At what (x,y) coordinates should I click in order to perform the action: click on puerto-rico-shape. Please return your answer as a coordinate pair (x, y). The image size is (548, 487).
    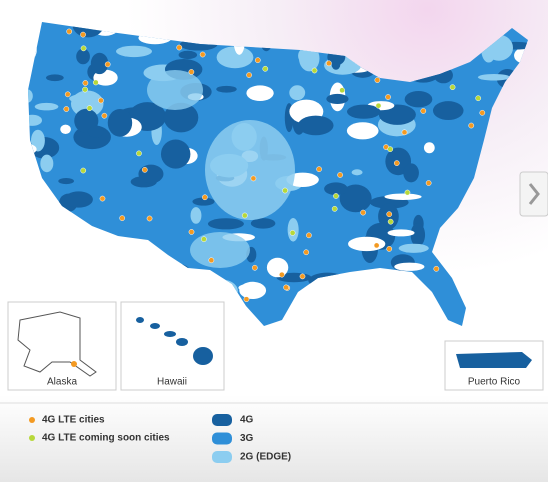
    Looking at the image, I should click on (494, 360).